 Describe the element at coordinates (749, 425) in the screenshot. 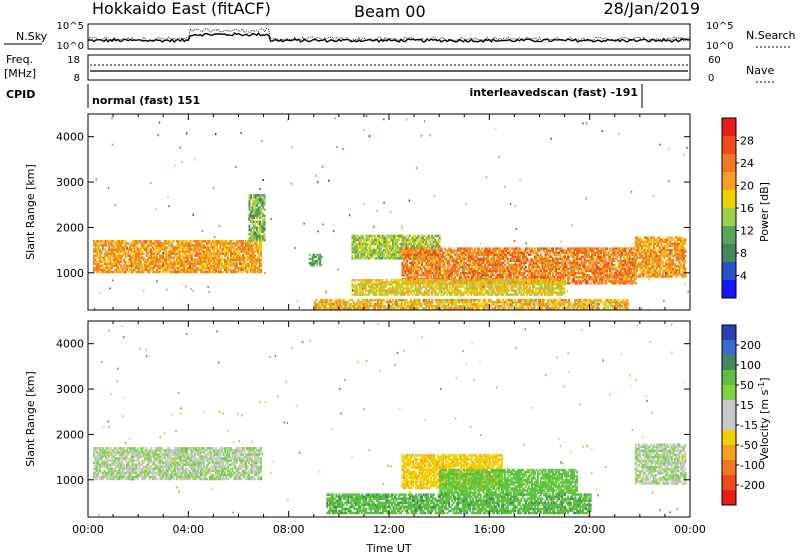

I see `colorbar-tick-label: -15` at that location.